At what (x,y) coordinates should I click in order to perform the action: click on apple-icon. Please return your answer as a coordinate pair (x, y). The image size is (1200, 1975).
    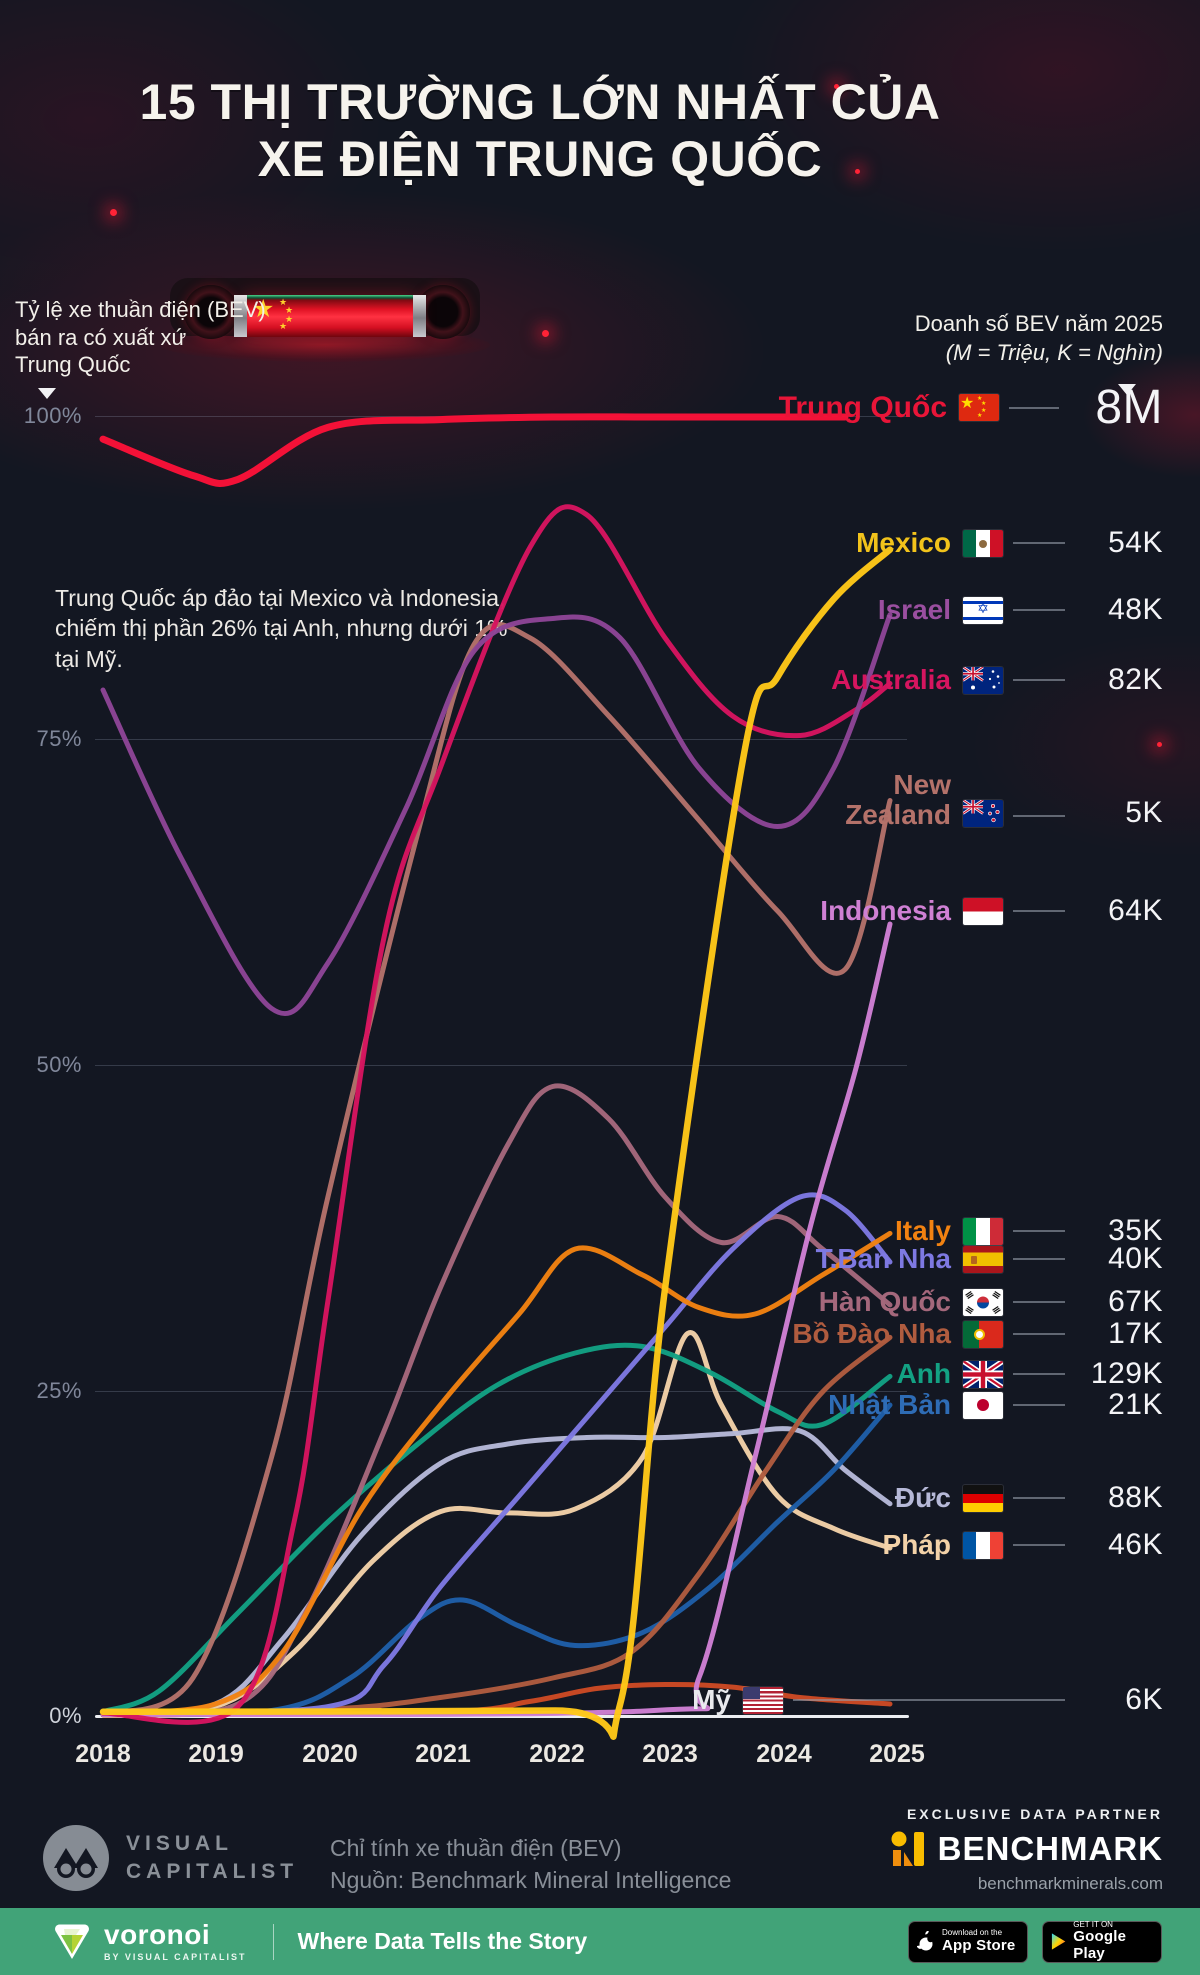
    Looking at the image, I should click on (925, 1941).